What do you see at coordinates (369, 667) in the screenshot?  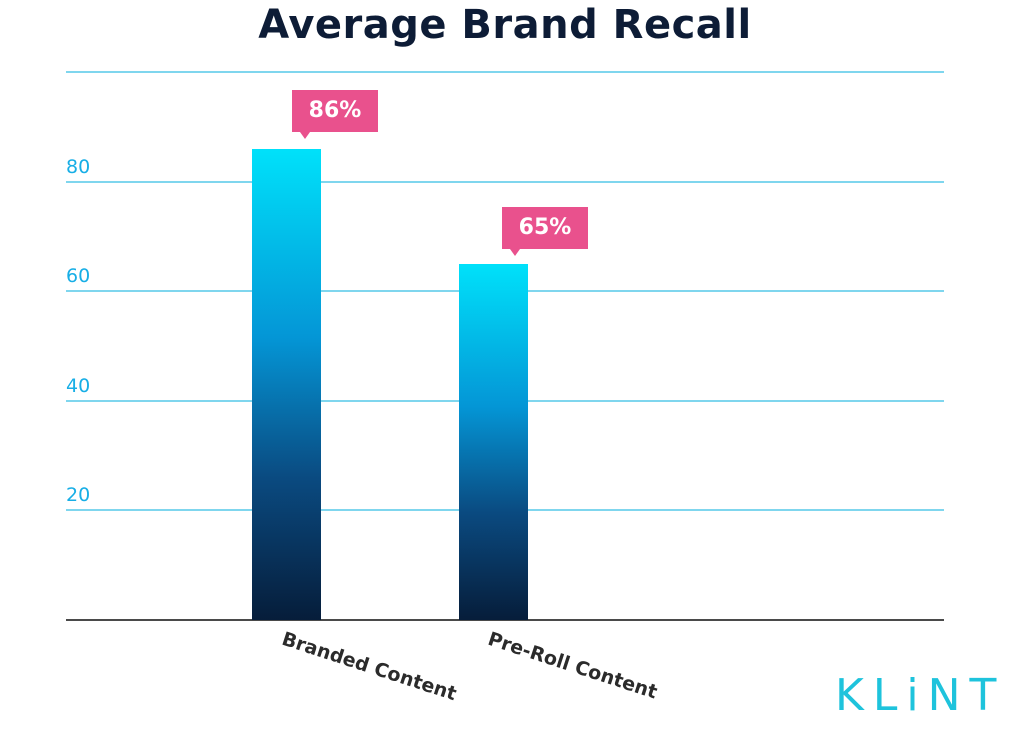 I see `x-label-branded-content: Branded Content` at bounding box center [369, 667].